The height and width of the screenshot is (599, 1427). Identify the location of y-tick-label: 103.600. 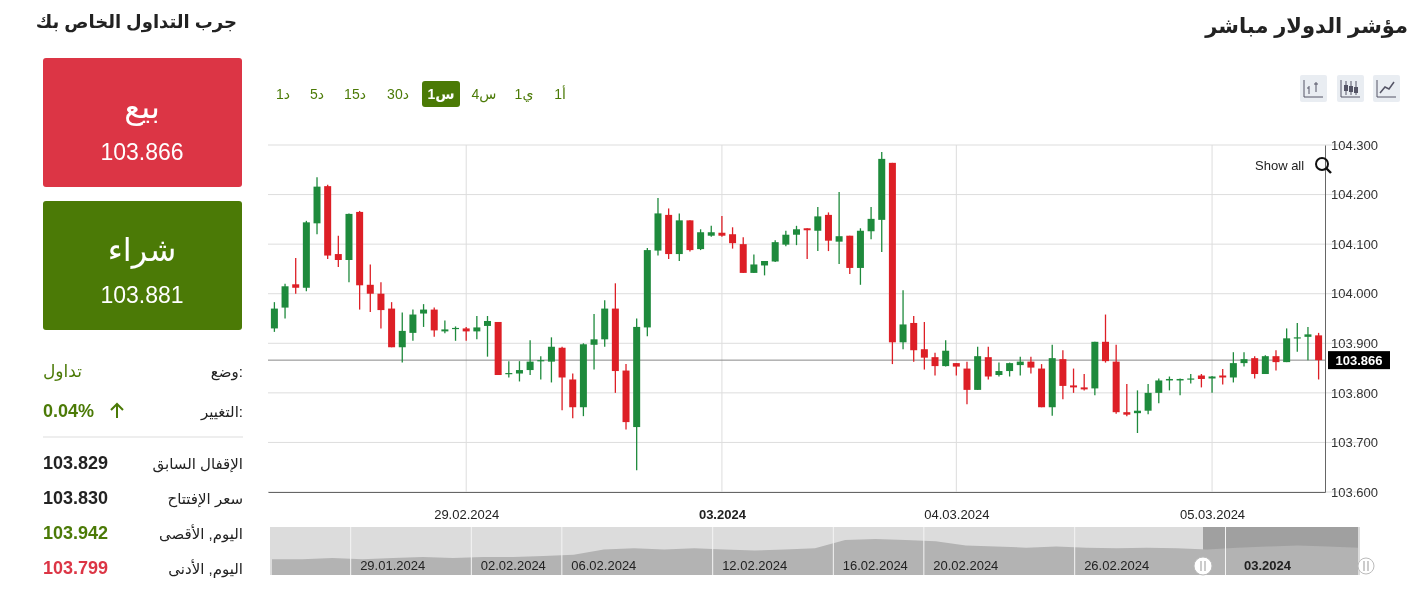
(1354, 492).